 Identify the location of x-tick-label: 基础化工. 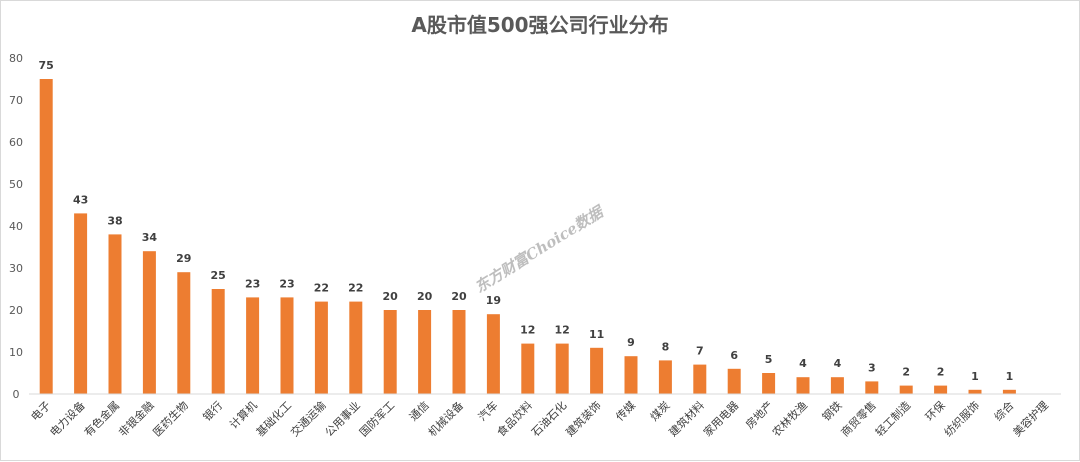
(273, 418).